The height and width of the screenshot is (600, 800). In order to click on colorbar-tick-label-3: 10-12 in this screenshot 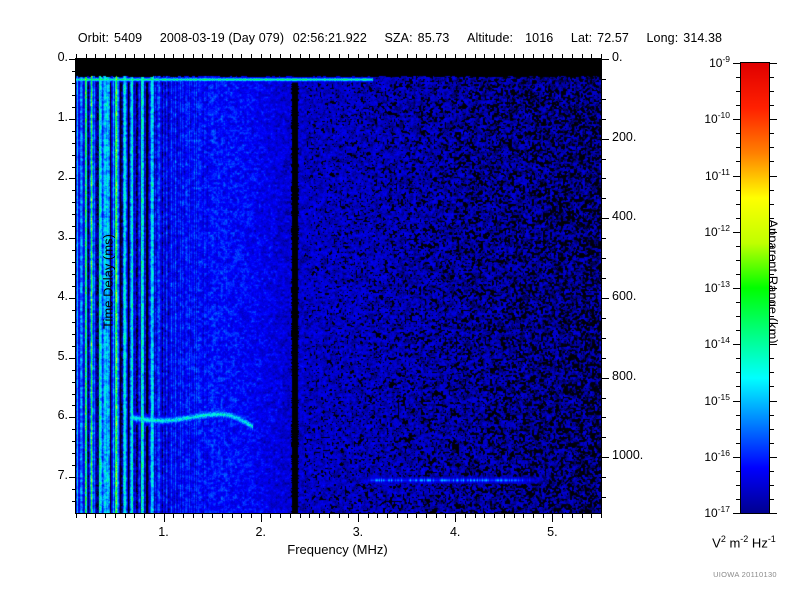, I will do `click(717, 231)`.